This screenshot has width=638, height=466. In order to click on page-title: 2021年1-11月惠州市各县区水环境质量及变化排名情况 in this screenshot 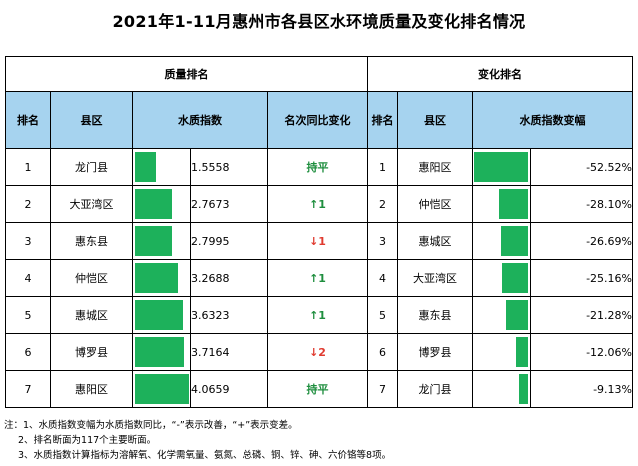, I will do `click(319, 21)`.